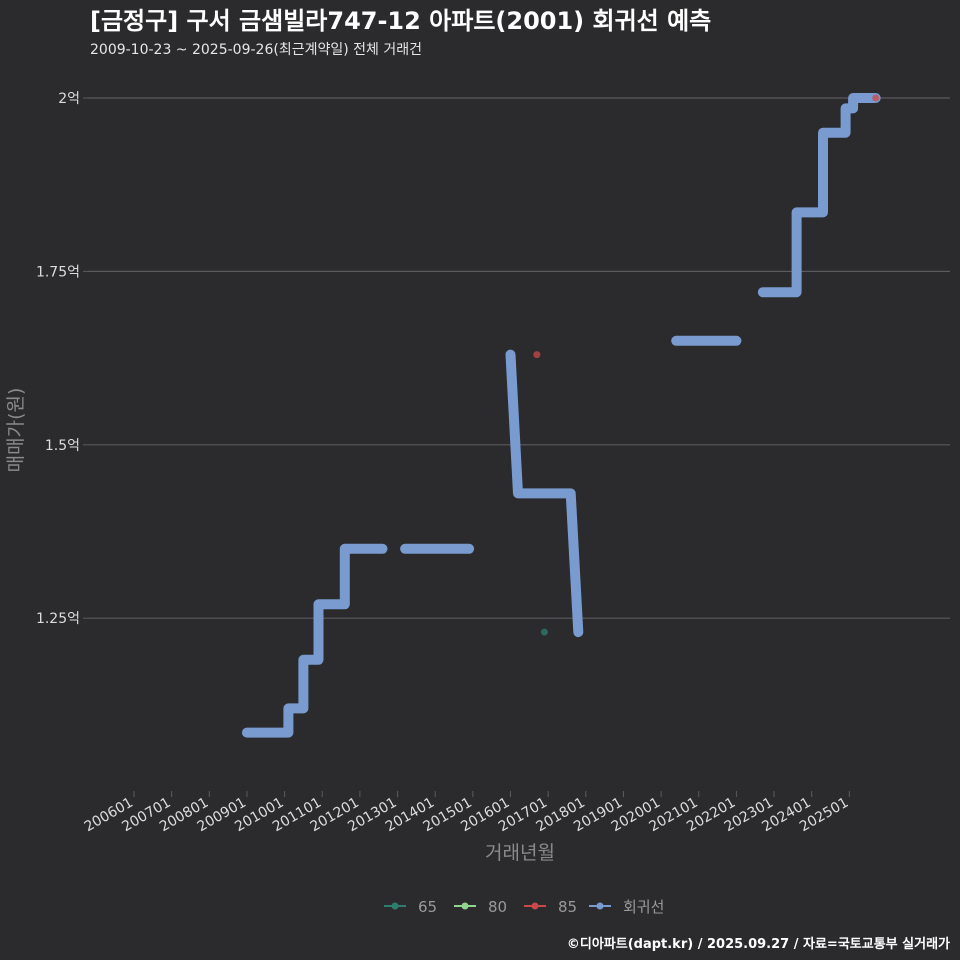 The height and width of the screenshot is (960, 960). Describe the element at coordinates (520, 853) in the screenshot. I see `x-axis-label: 거래년월` at that location.